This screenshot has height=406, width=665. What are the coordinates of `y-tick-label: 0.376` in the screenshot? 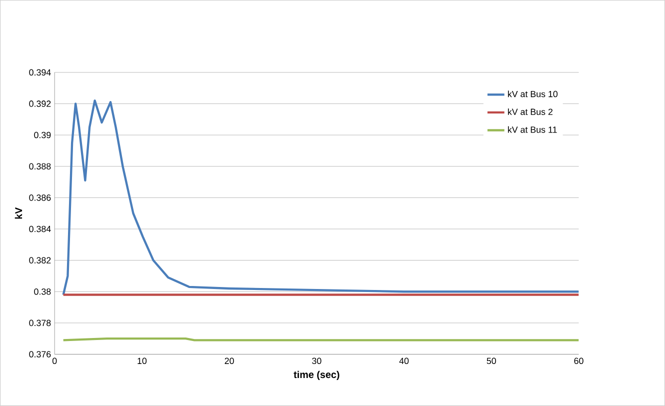 It's located at (40, 354).